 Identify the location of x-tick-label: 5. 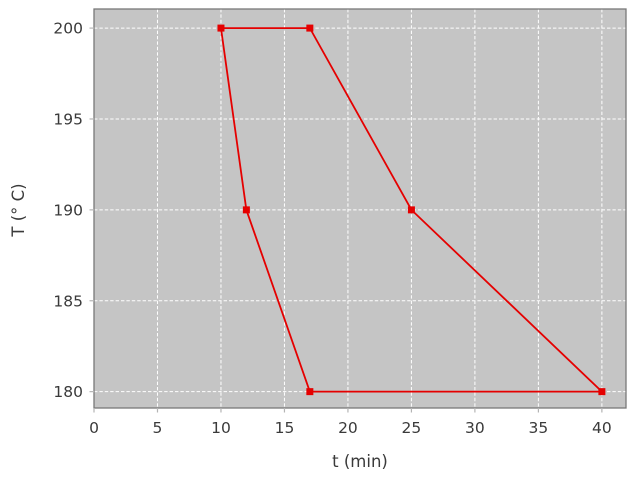
(158, 428).